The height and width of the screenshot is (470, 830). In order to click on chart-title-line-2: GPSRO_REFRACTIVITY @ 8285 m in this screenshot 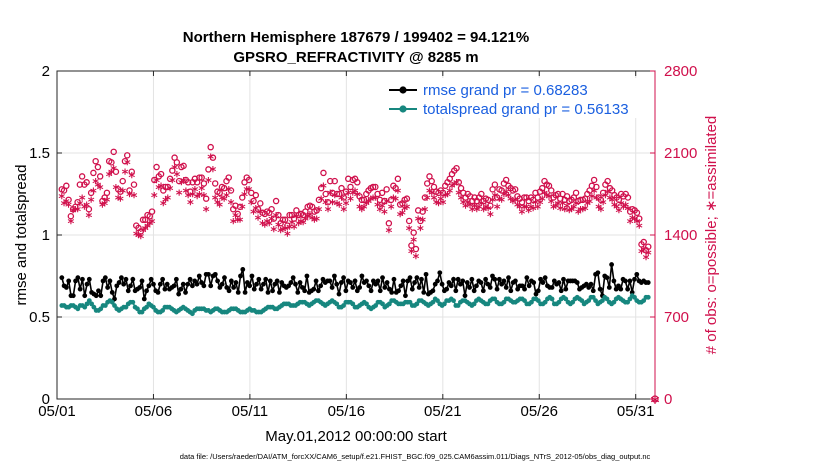, I will do `click(355, 57)`.